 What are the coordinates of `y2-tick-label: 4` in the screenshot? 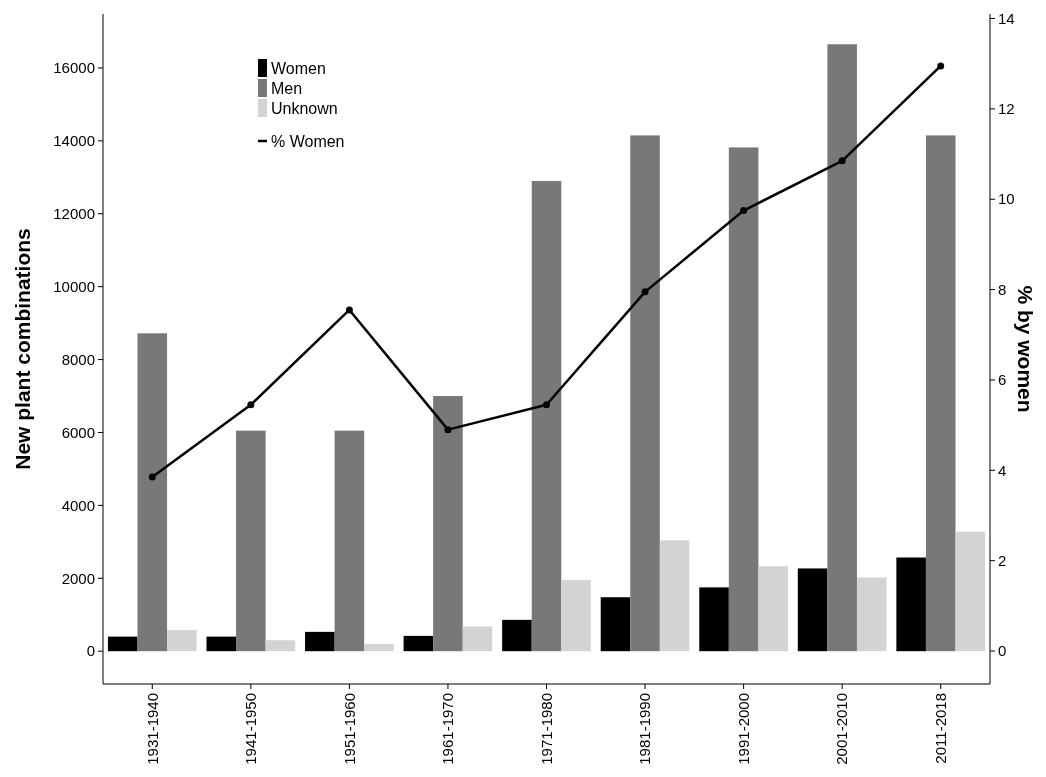 It's located at (1002, 470).